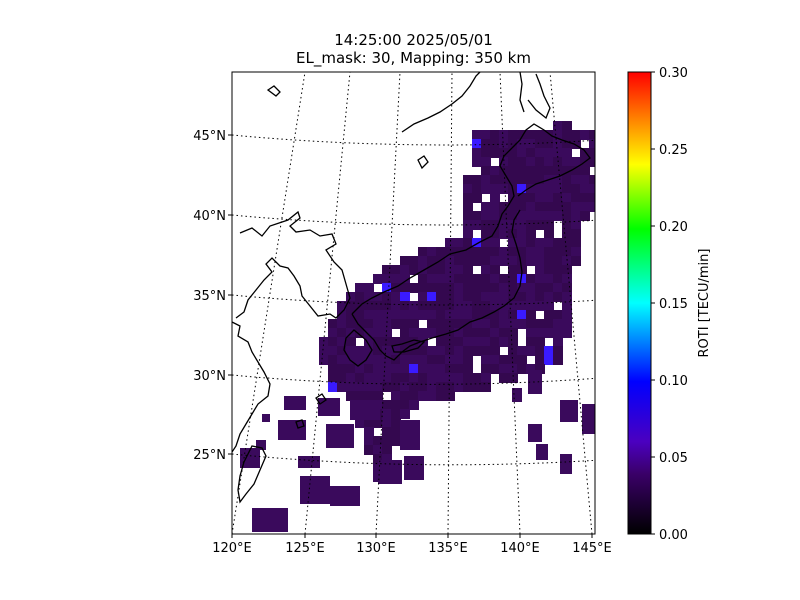 This screenshot has width=800, height=600. What do you see at coordinates (209, 376) in the screenshot?
I see `lat-tick-label: 30°N` at bounding box center [209, 376].